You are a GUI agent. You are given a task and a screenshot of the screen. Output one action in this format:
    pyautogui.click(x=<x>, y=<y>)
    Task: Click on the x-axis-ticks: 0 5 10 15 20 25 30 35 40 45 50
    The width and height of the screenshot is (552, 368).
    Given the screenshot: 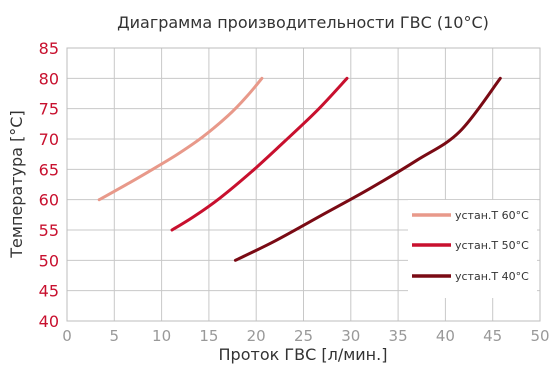 What is the action you would take?
    pyautogui.click(x=305, y=336)
    